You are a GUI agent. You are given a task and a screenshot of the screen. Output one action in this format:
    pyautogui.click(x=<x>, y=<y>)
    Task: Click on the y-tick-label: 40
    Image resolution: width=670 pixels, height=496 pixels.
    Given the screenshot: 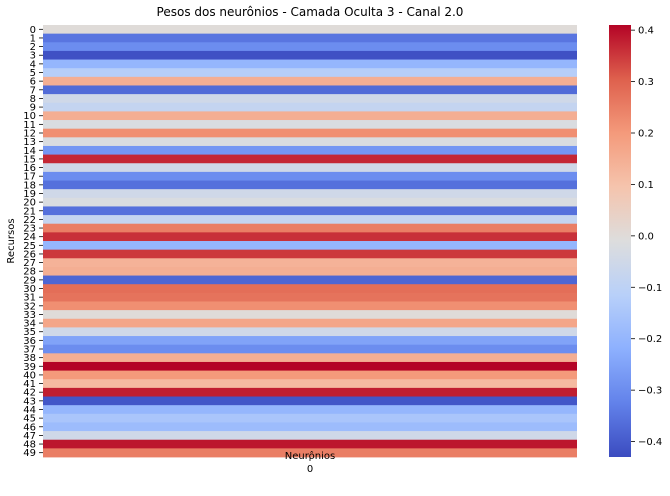 What is the action you would take?
    pyautogui.click(x=29, y=375)
    